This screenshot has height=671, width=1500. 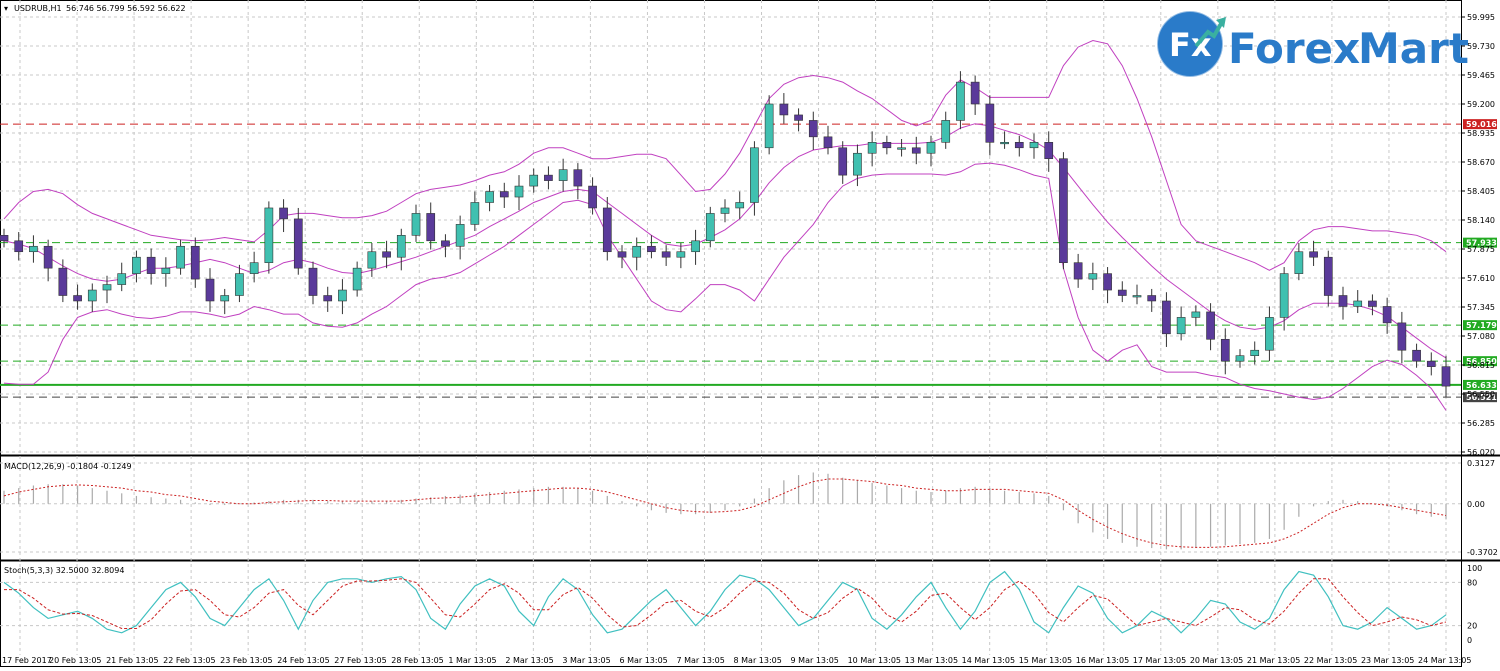 I want to click on time-tick-label: 17 Mar 13:05, so click(x=1159, y=660).